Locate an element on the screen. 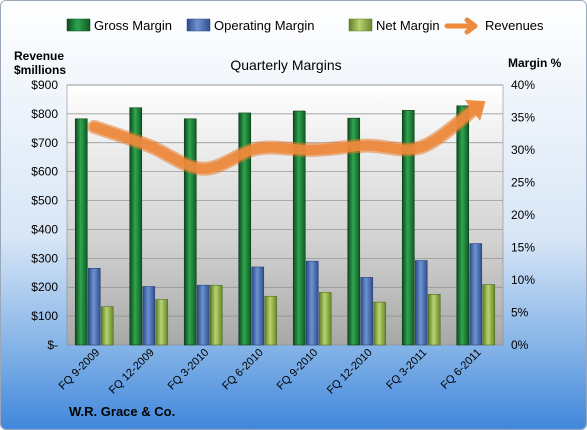 The height and width of the screenshot is (430, 587). left-tick-label: $400 is located at coordinates (44, 229).